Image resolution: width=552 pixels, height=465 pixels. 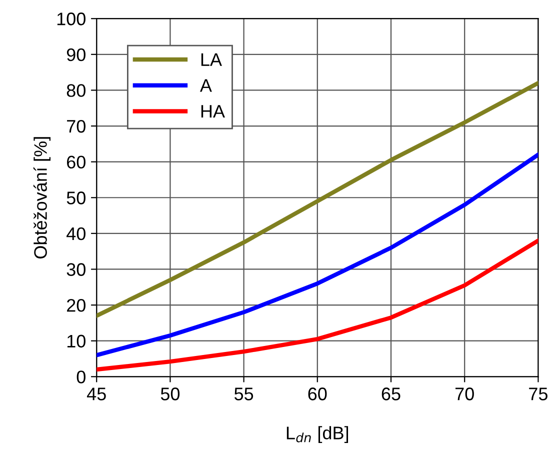 What do you see at coordinates (96, 394) in the screenshot?
I see `x-tick-label: 45` at bounding box center [96, 394].